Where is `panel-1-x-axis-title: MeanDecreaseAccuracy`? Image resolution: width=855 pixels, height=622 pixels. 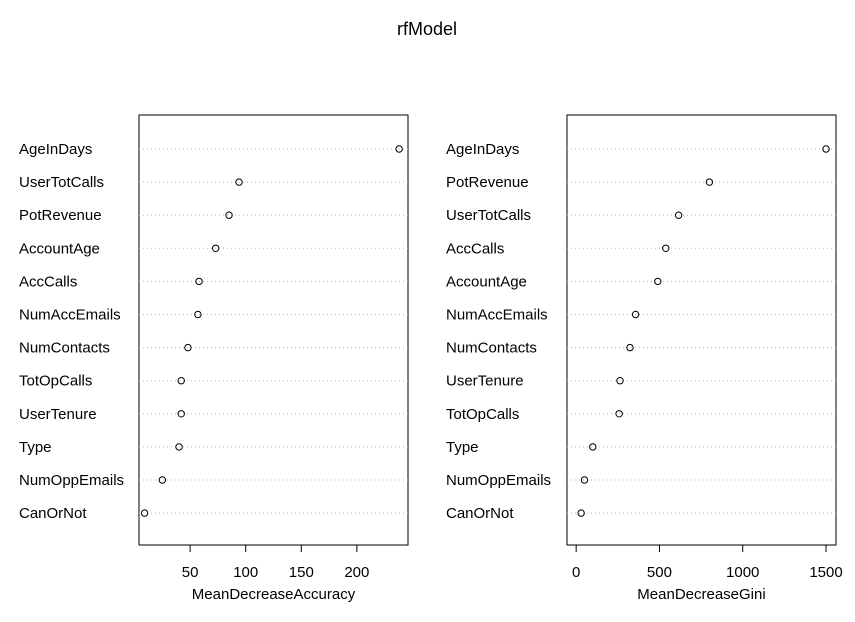
panel-1-x-axis-title: MeanDecreaseAccuracy is located at coordinates (274, 594).